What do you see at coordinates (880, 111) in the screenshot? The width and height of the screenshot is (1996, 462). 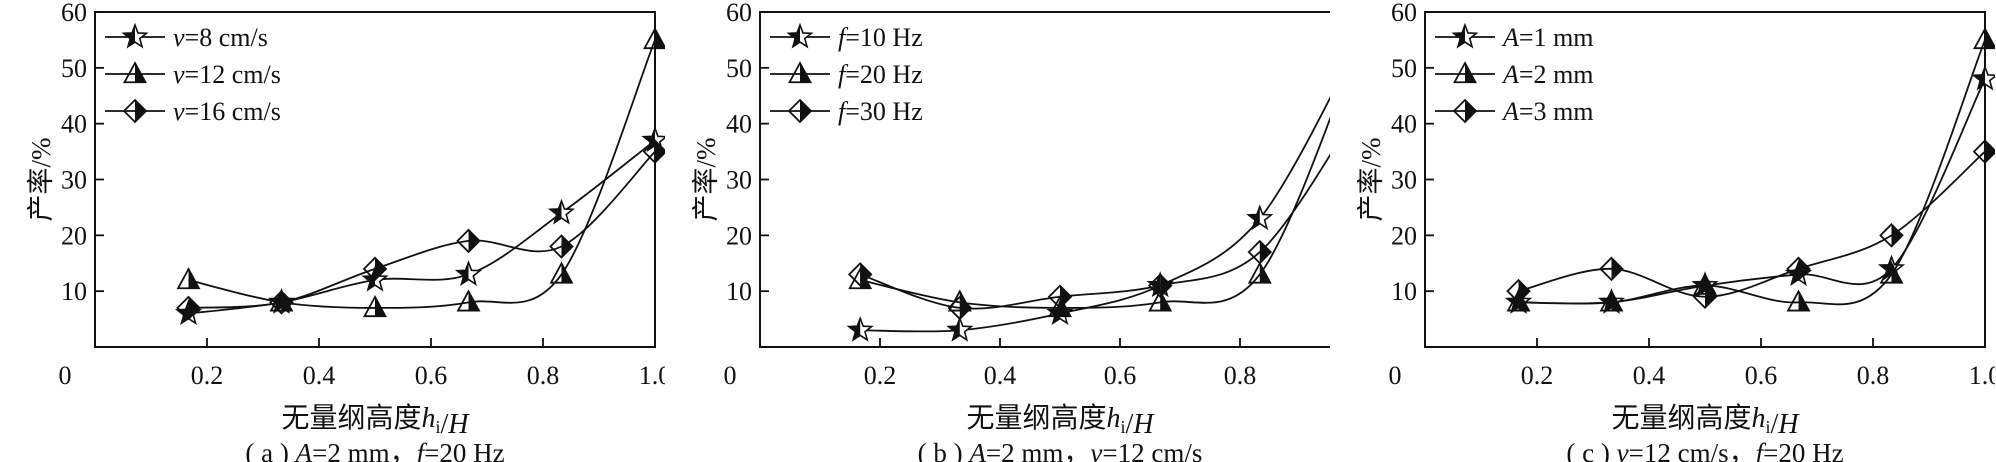 I see `legend-label: f=30 Hz` at bounding box center [880, 111].